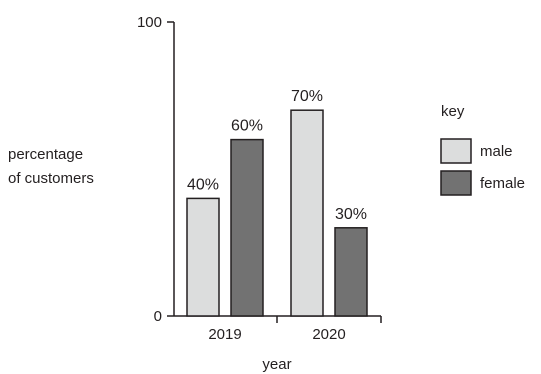 Image resolution: width=541 pixels, height=374 pixels. Describe the element at coordinates (456, 183) in the screenshot. I see `legend-swatch-female` at that location.